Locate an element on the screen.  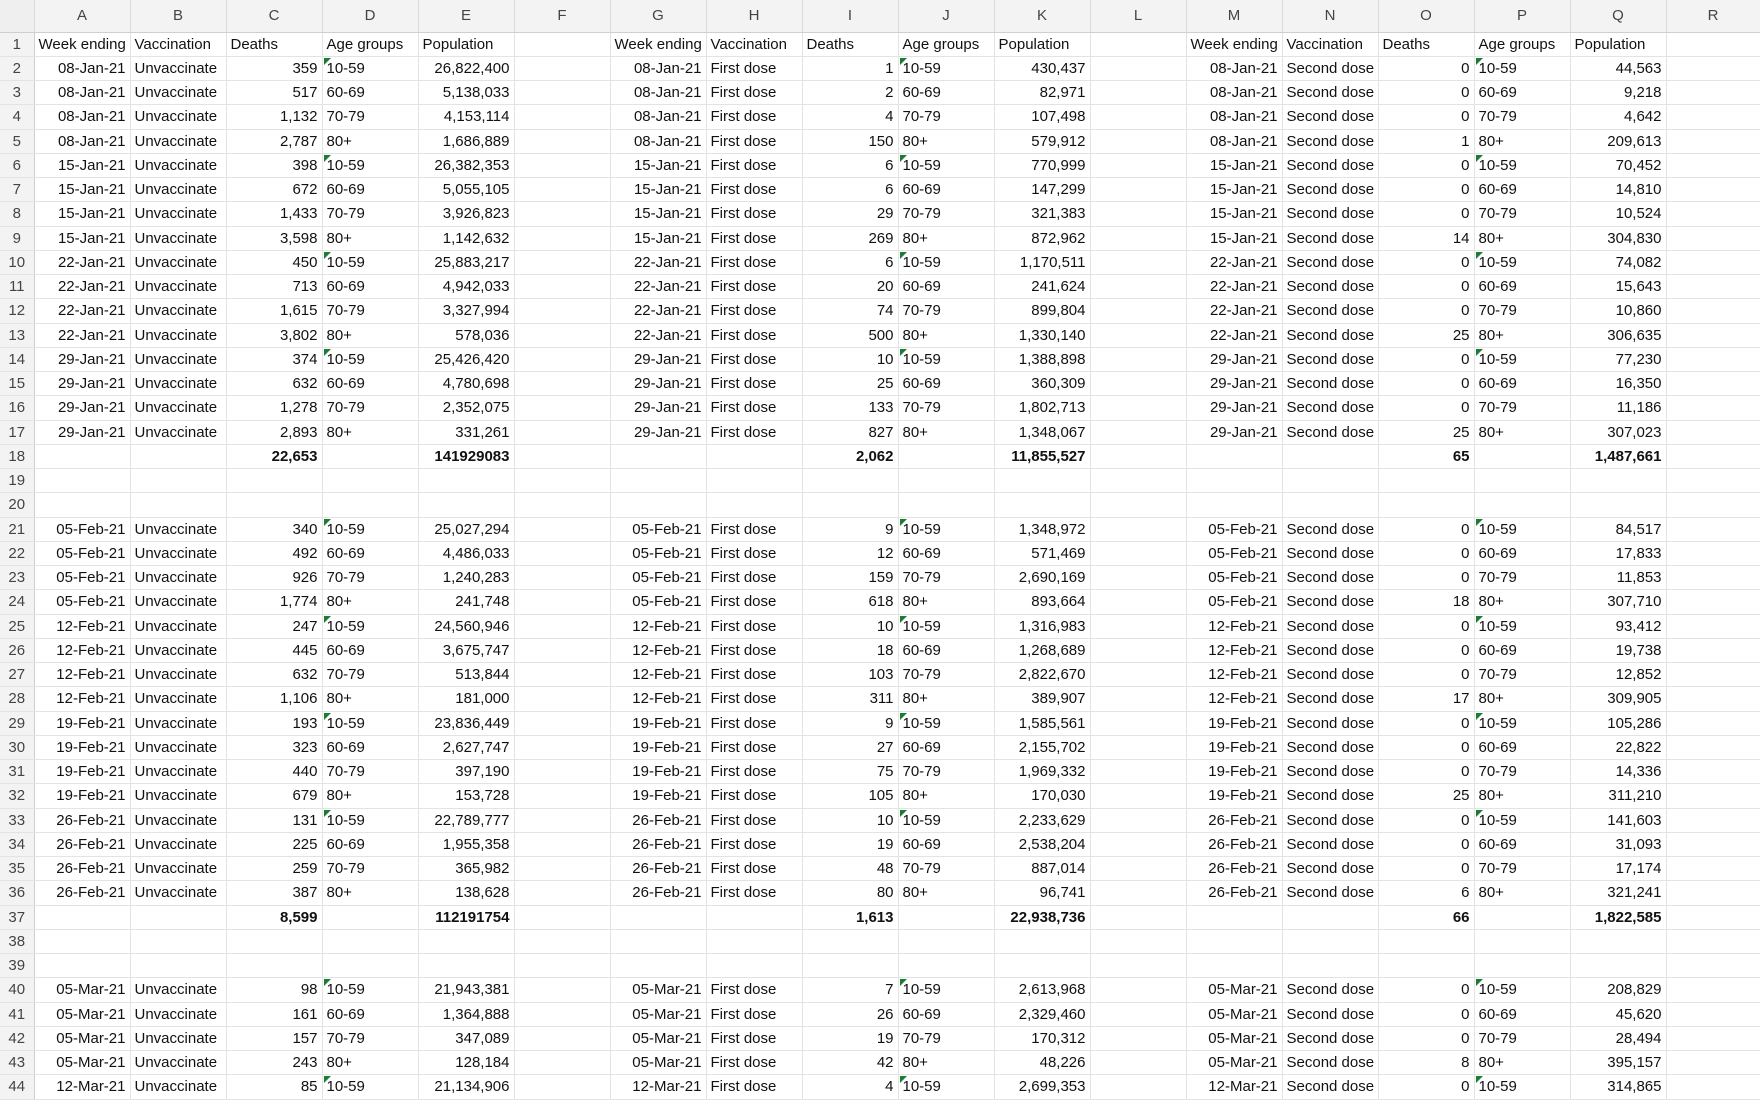
cell: 243 is located at coordinates (274, 1063).